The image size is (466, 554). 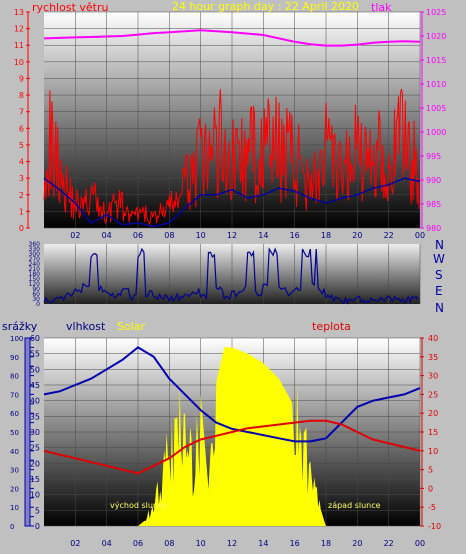 I want to click on time-tick-label: 04, so click(x=107, y=543).